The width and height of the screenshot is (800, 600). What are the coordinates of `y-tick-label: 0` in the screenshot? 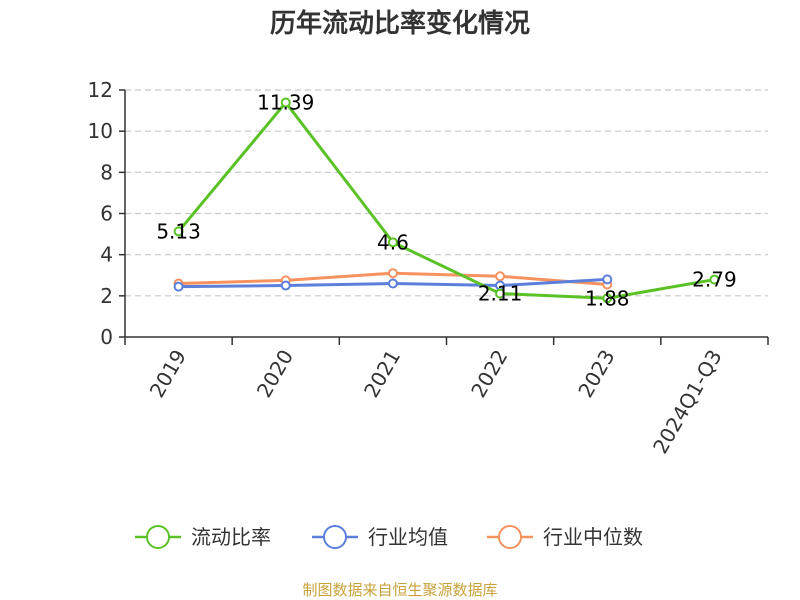 It's located at (106, 337).